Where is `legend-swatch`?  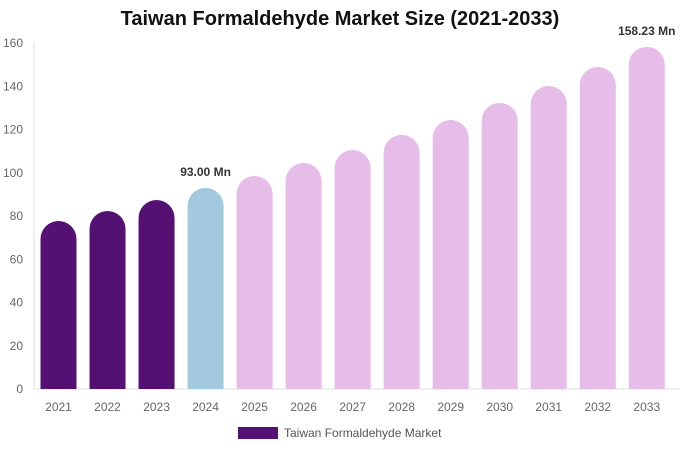 legend-swatch is located at coordinates (258, 433).